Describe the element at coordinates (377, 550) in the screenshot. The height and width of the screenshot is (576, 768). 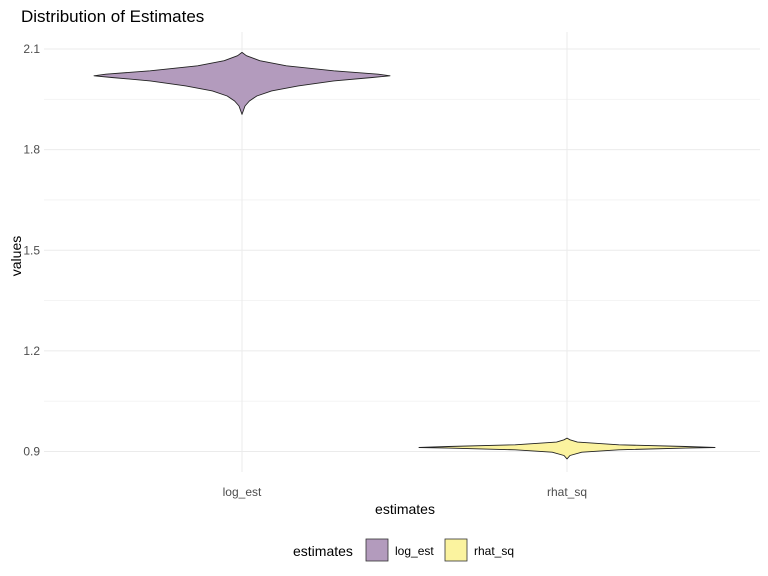
I see `legend-key-log-est` at that location.